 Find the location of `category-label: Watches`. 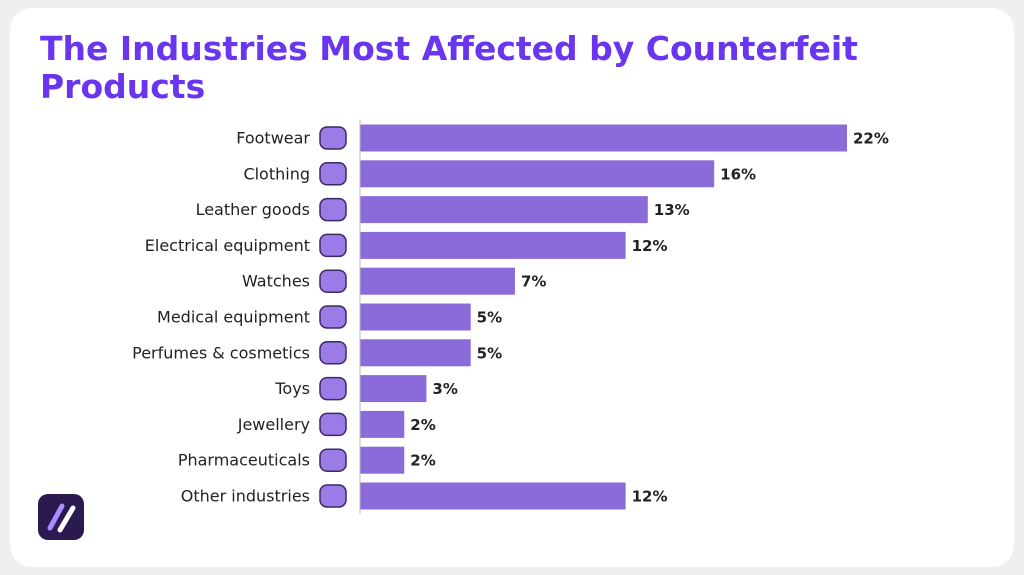

category-label: Watches is located at coordinates (276, 281).